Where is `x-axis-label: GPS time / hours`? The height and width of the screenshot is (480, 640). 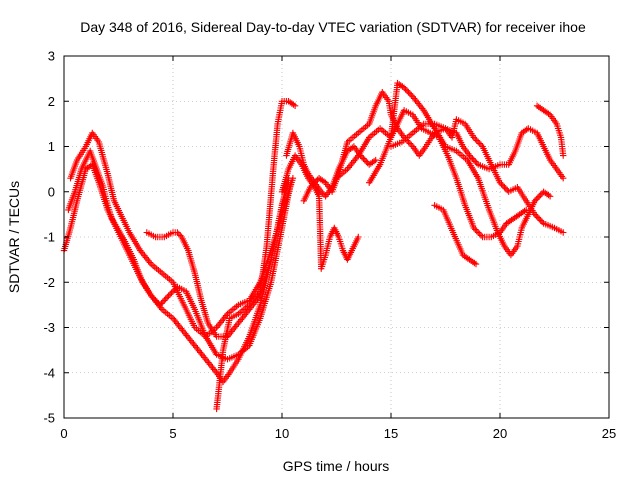
x-axis-label: GPS time / hours is located at coordinates (336, 466).